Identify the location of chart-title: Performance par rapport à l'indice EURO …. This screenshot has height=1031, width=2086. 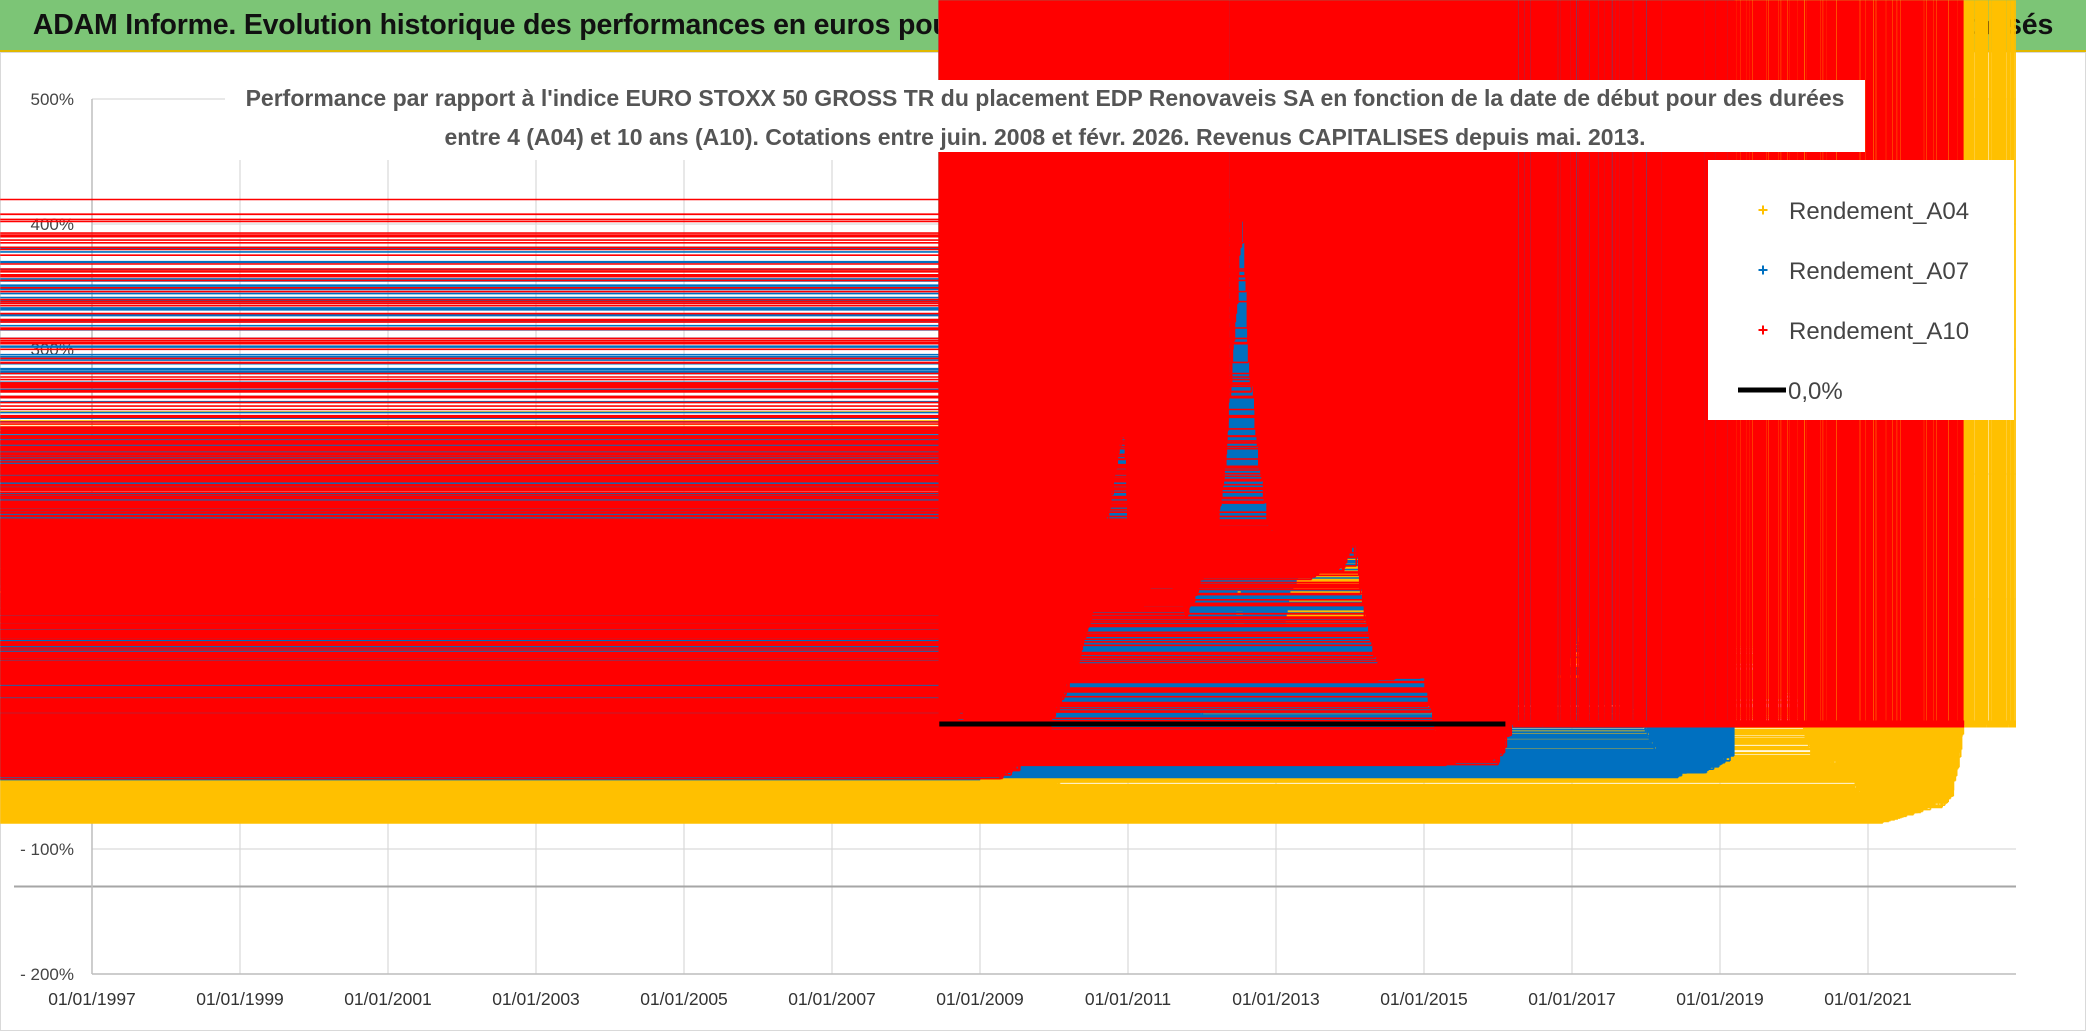
(1045, 116).